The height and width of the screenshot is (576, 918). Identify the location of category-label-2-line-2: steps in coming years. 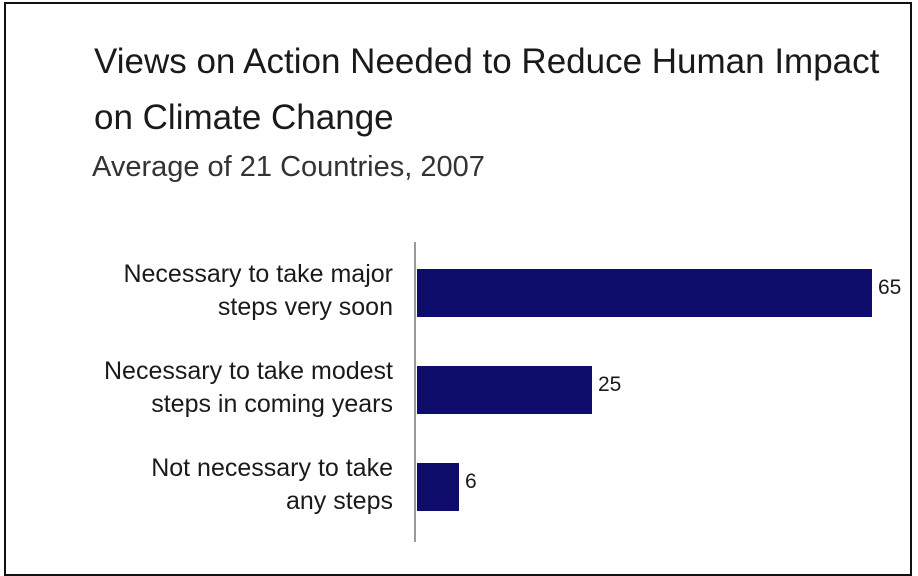
(272, 404).